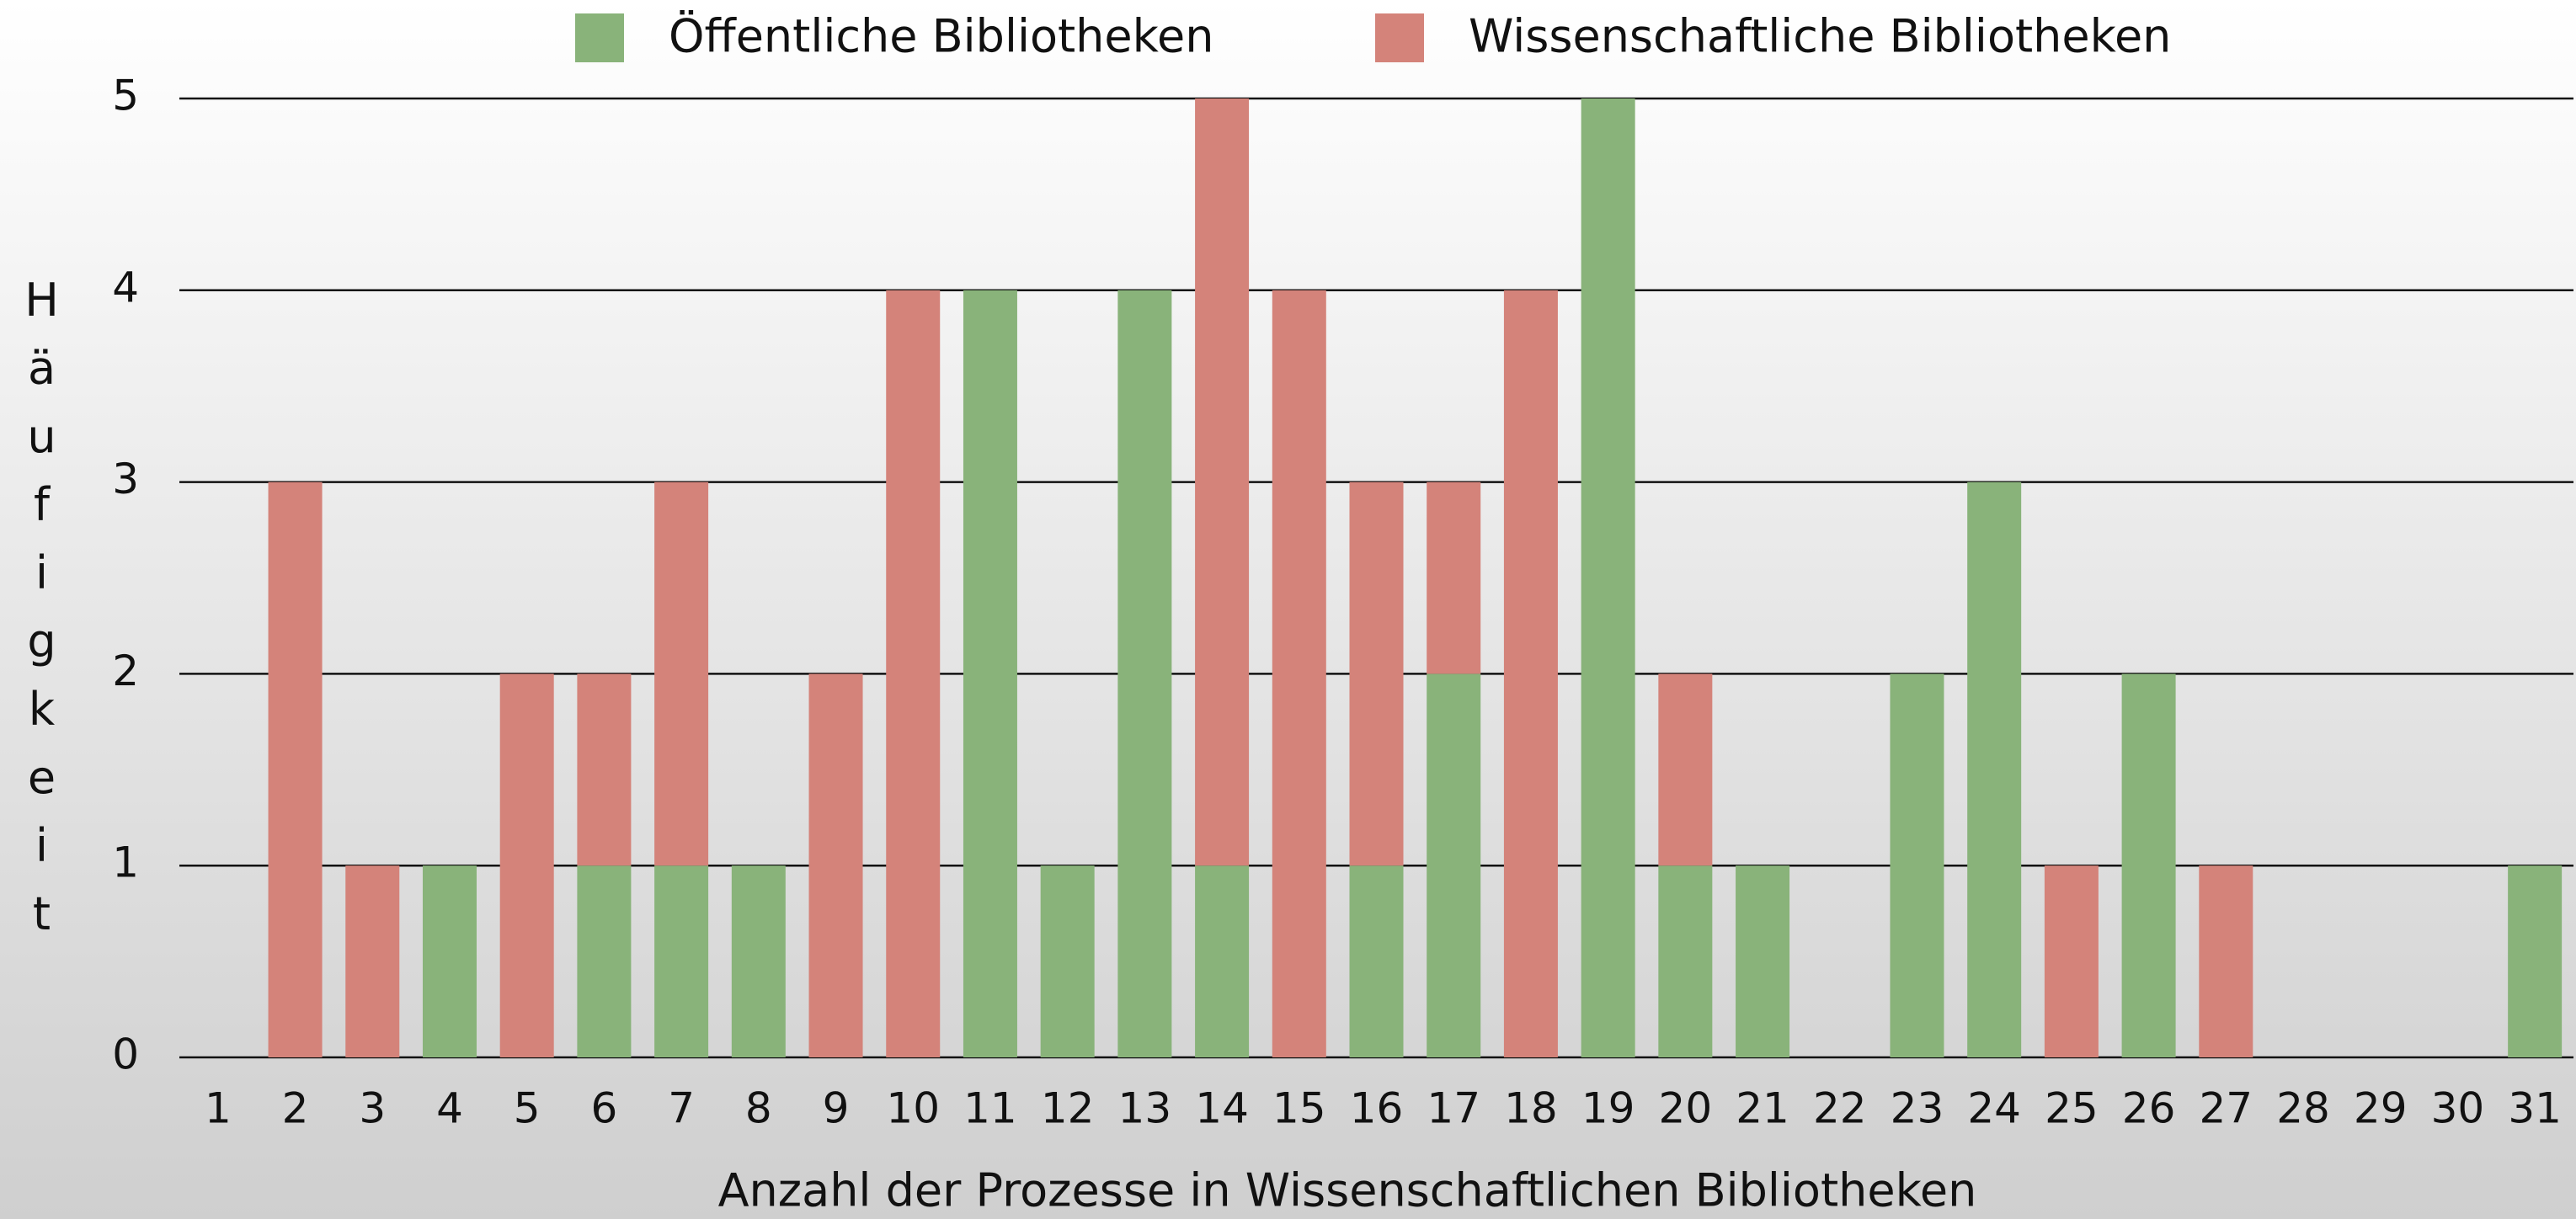 The height and width of the screenshot is (1219, 2576). Describe the element at coordinates (1531, 1108) in the screenshot. I see `x-tick-label: 18` at that location.